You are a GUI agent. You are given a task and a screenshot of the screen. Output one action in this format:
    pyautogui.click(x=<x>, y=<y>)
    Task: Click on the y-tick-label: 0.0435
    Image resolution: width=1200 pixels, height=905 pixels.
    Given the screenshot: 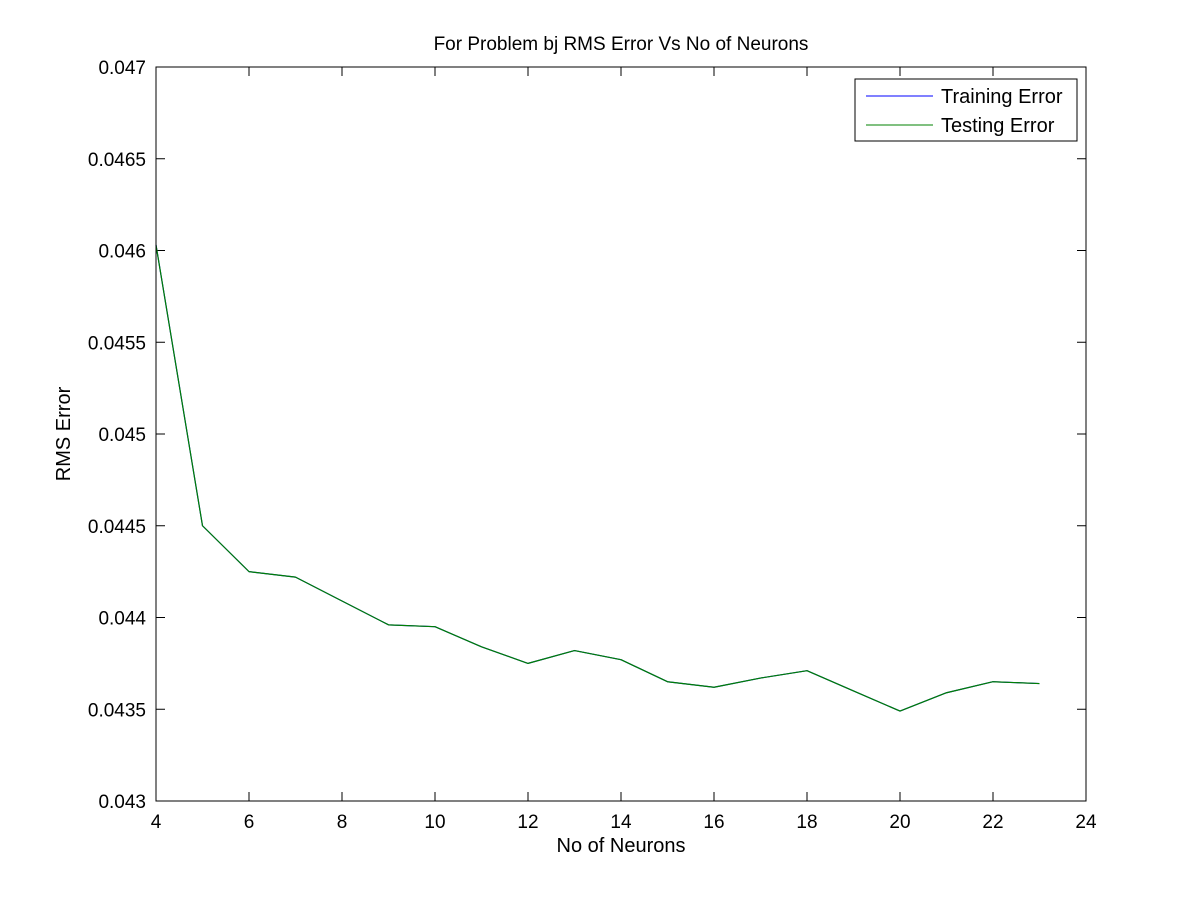 What is the action you would take?
    pyautogui.click(x=117, y=710)
    